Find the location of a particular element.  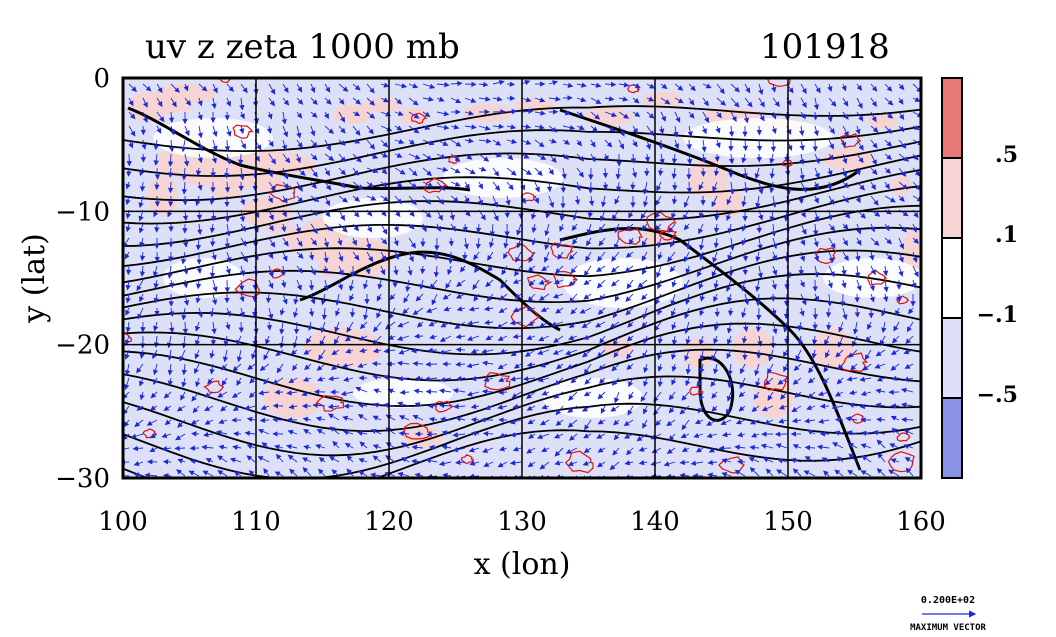

x-tick-label-100: 100 is located at coordinates (123, 522).